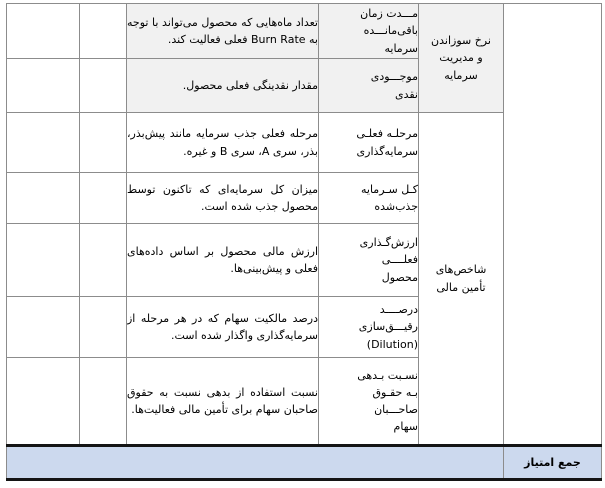  I want to click on indicator-name-cell: نسـبت بـدهی بـه حقـوق صاحـــبان سهام, so click(368, 401).